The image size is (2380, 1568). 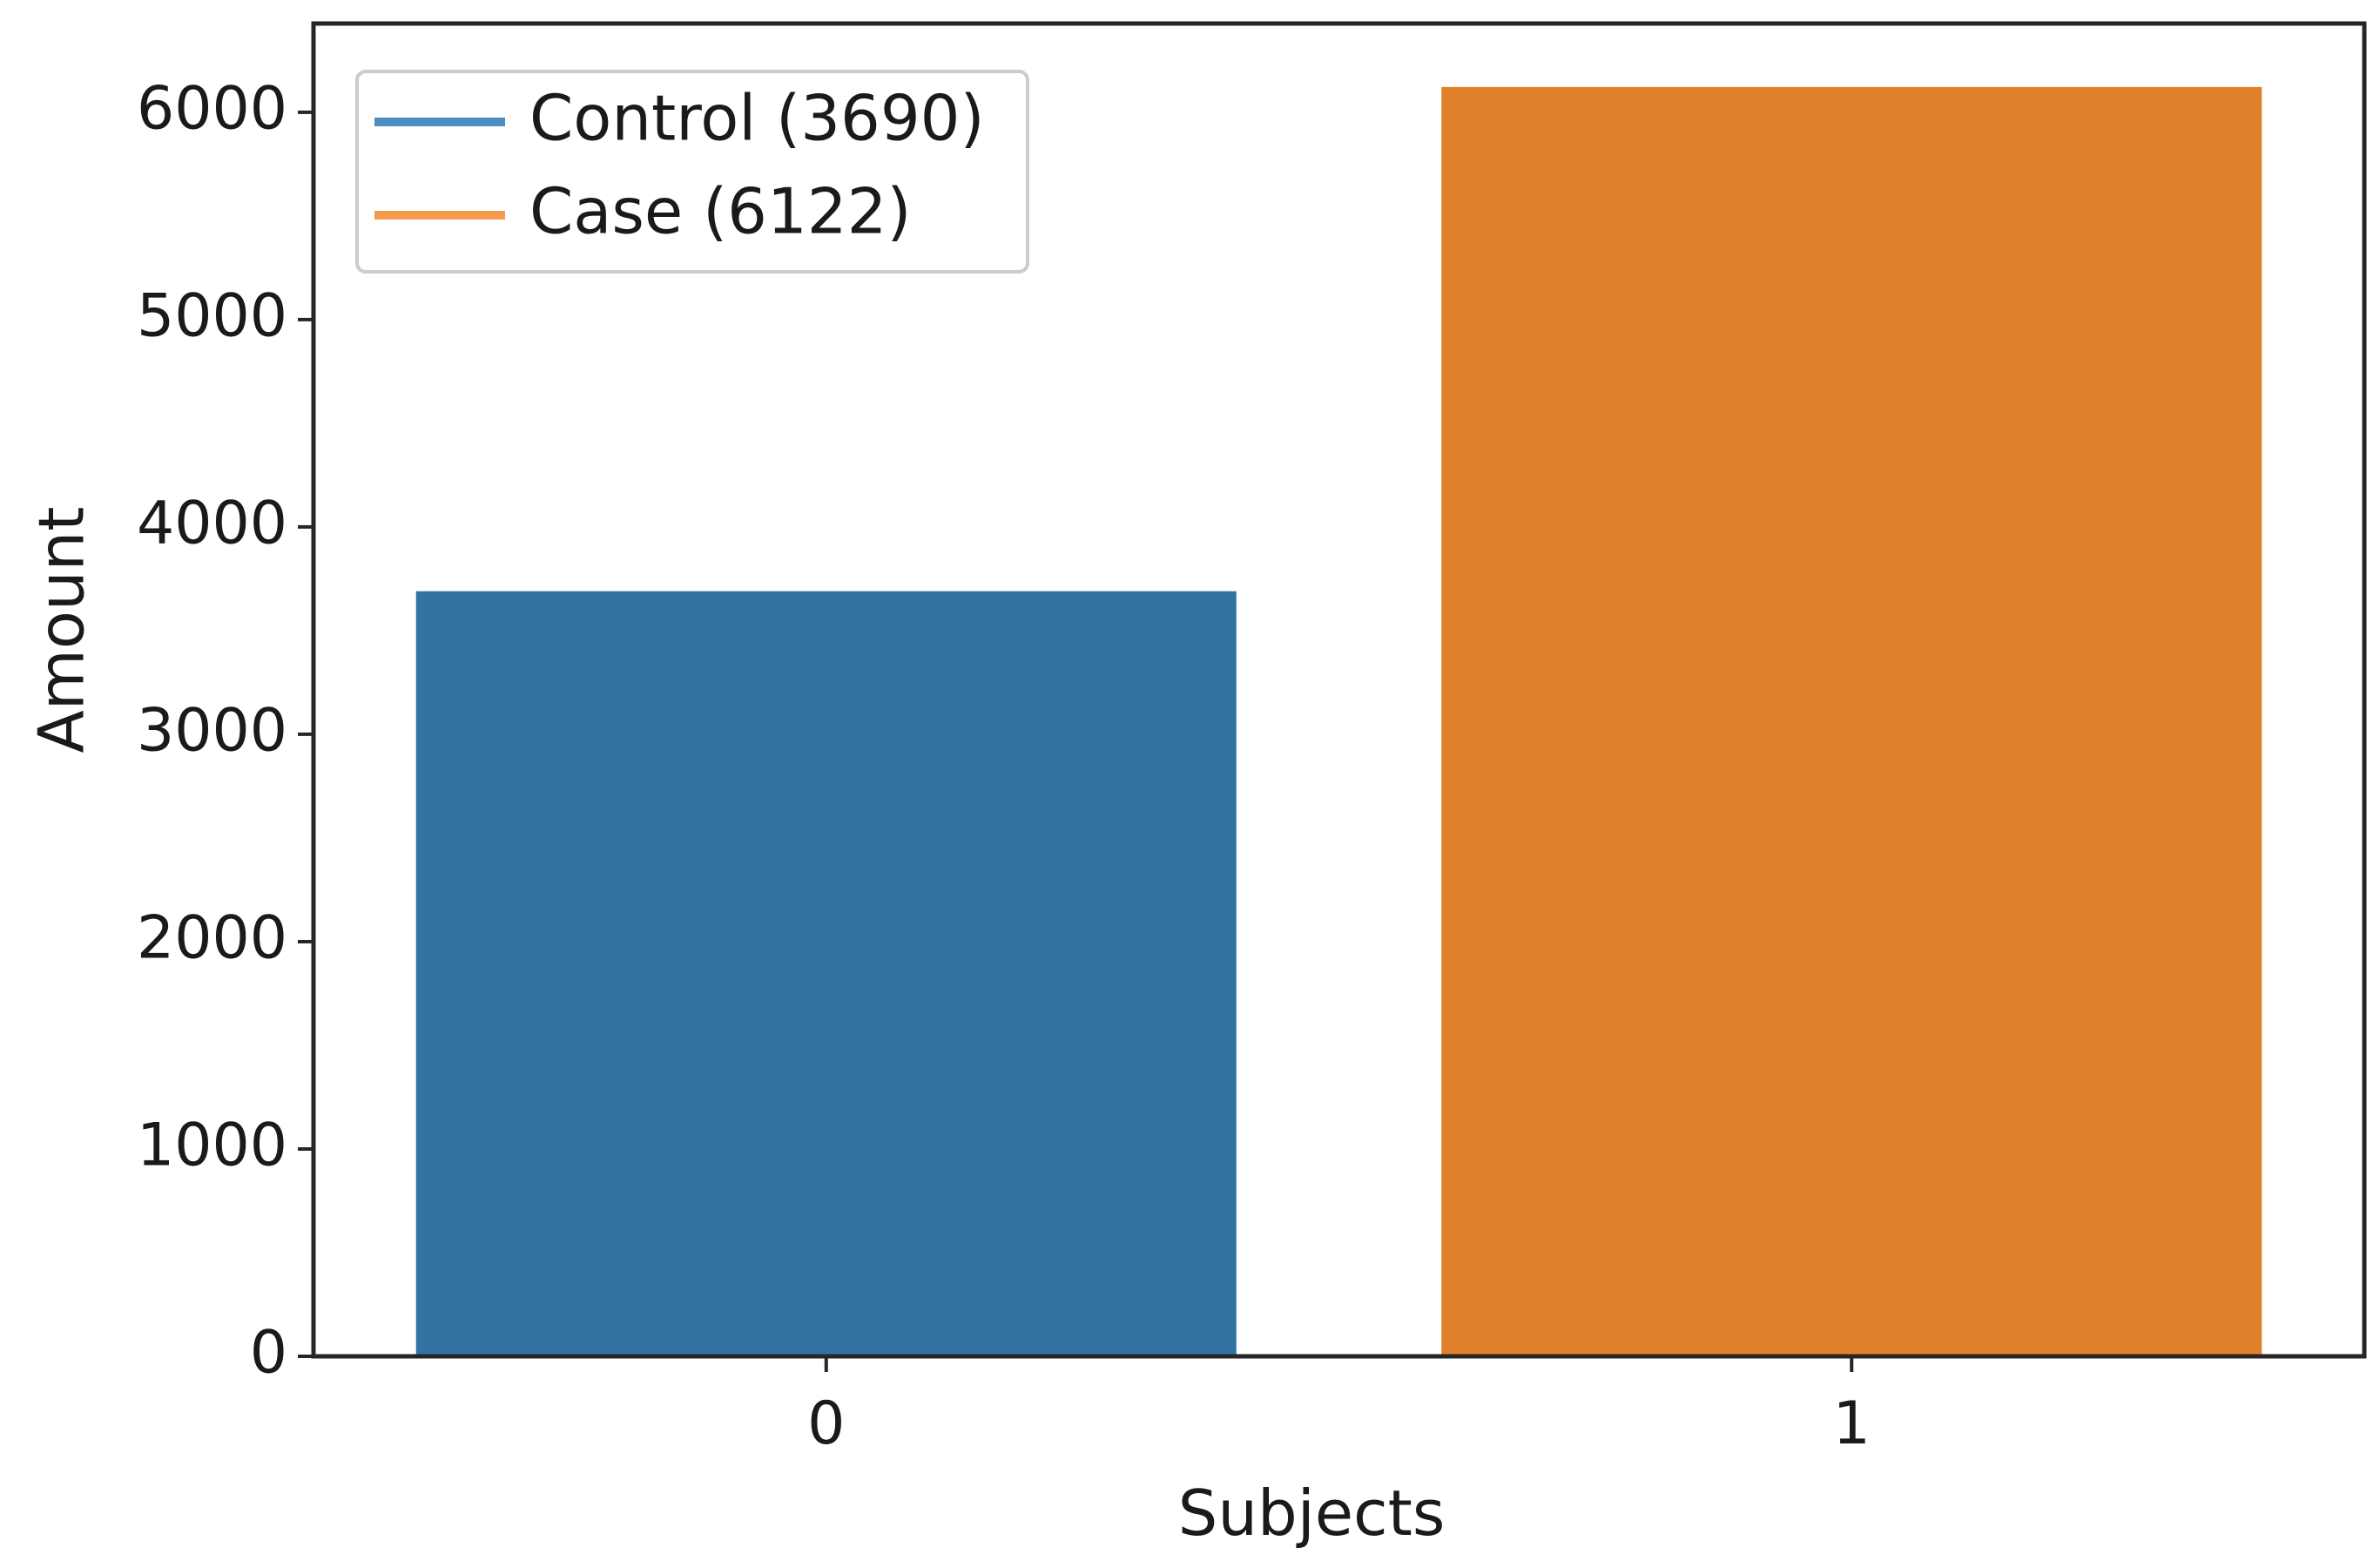 What do you see at coordinates (212, 109) in the screenshot?
I see `y-tick-label: 6000` at bounding box center [212, 109].